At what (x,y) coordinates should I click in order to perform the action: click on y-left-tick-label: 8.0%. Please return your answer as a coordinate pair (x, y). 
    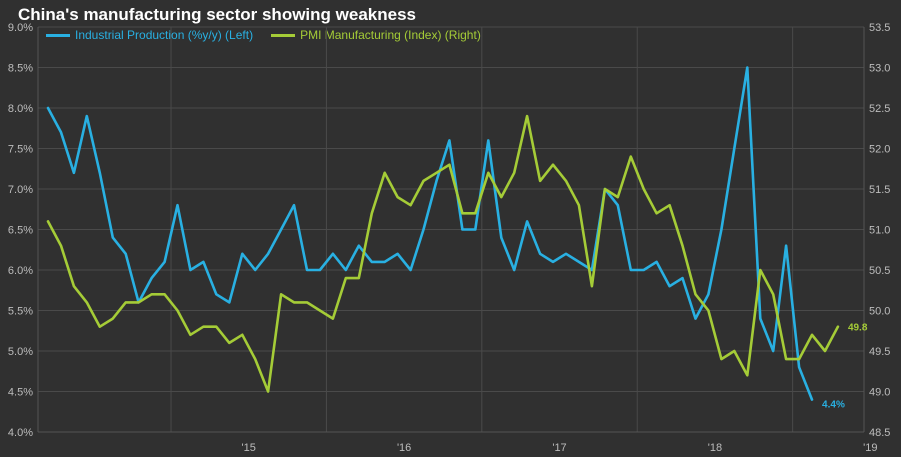
    Looking at the image, I should click on (20, 109).